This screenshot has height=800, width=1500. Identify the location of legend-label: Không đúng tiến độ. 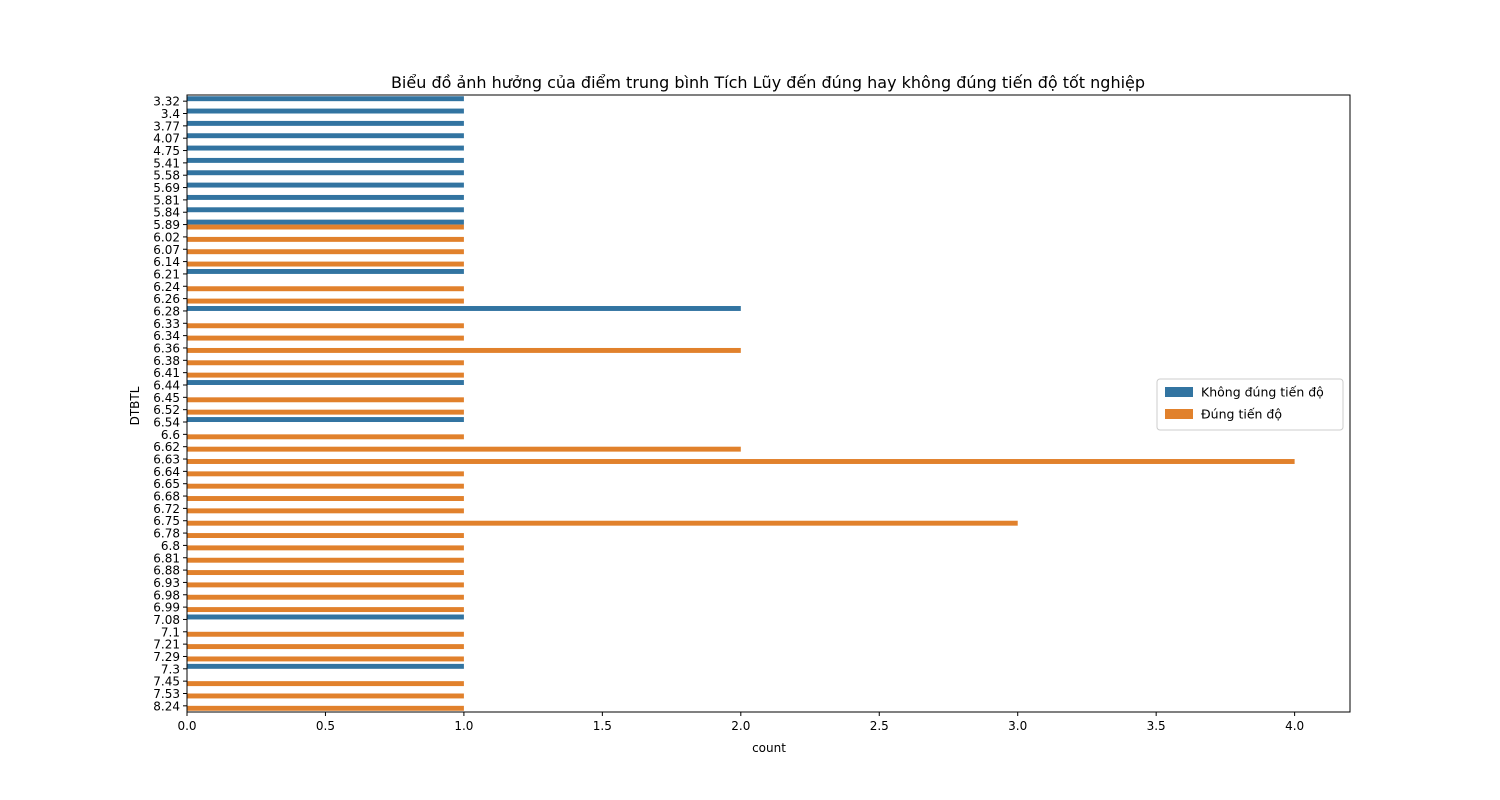
(1262, 392).